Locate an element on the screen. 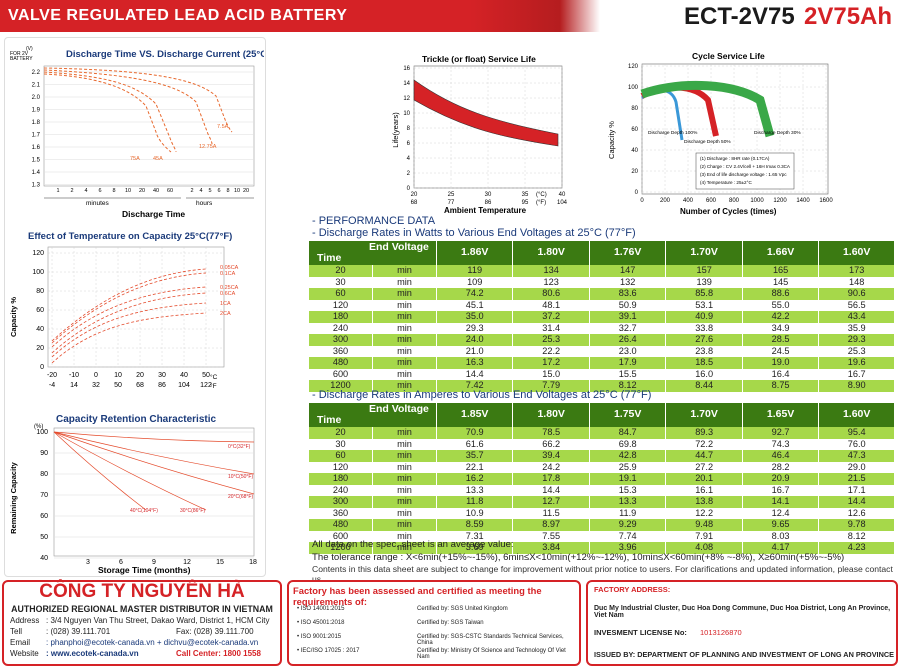 The image size is (900, 668). value-cell: 17.2 is located at coordinates (551, 363).